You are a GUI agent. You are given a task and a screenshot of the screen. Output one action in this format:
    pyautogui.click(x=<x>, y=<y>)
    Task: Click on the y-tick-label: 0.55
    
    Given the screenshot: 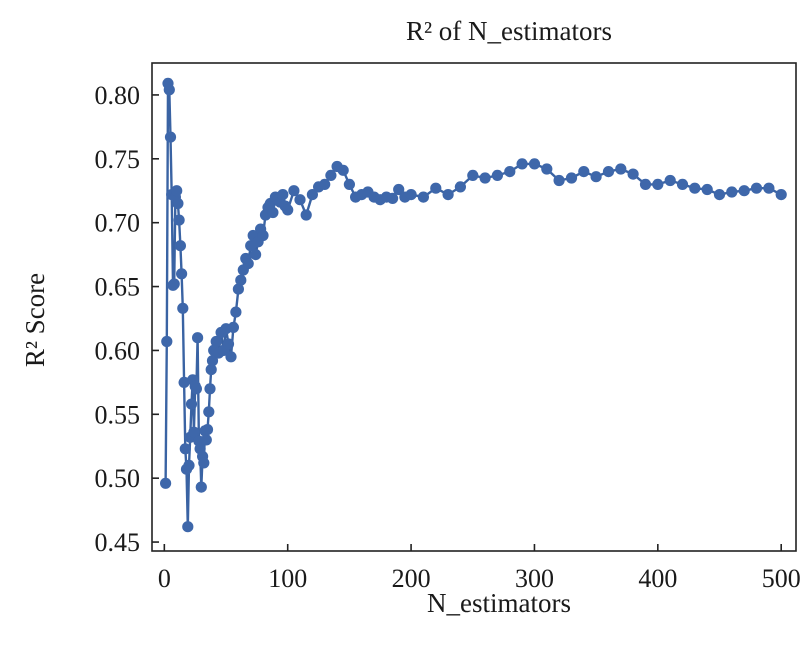 What is the action you would take?
    pyautogui.click(x=118, y=414)
    